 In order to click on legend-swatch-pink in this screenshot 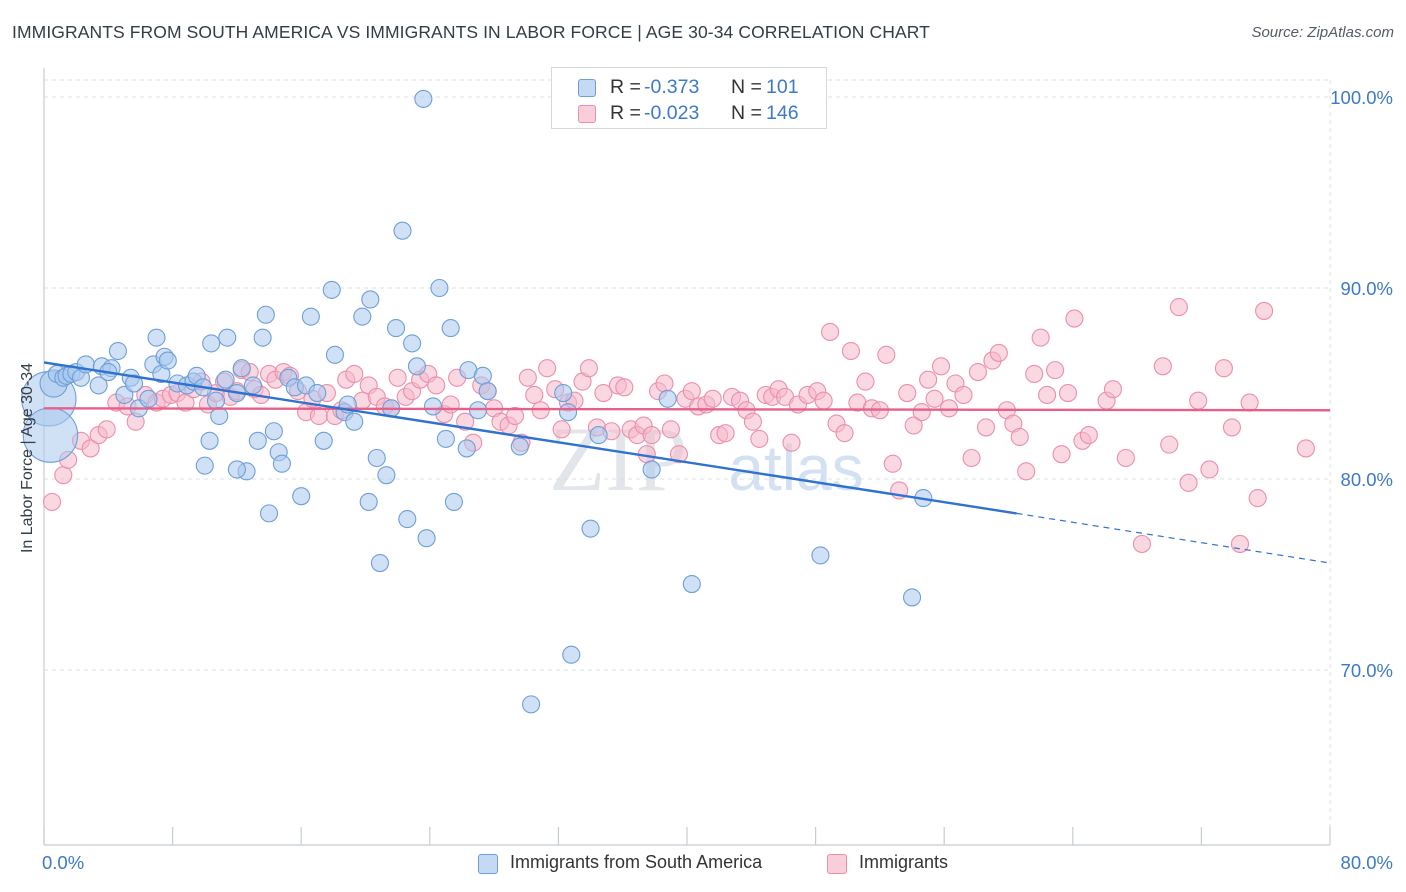, I will do `click(587, 114)`.